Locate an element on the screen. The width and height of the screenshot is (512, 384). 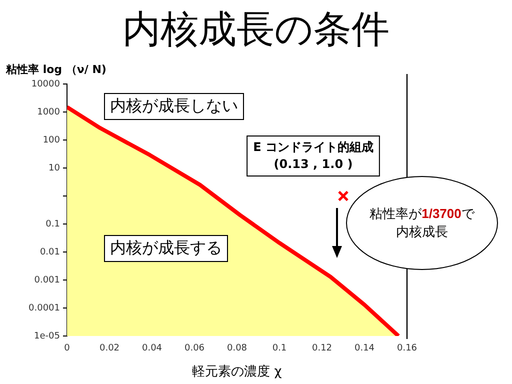
y-tick-label: 0.01 is located at coordinates (50, 252).